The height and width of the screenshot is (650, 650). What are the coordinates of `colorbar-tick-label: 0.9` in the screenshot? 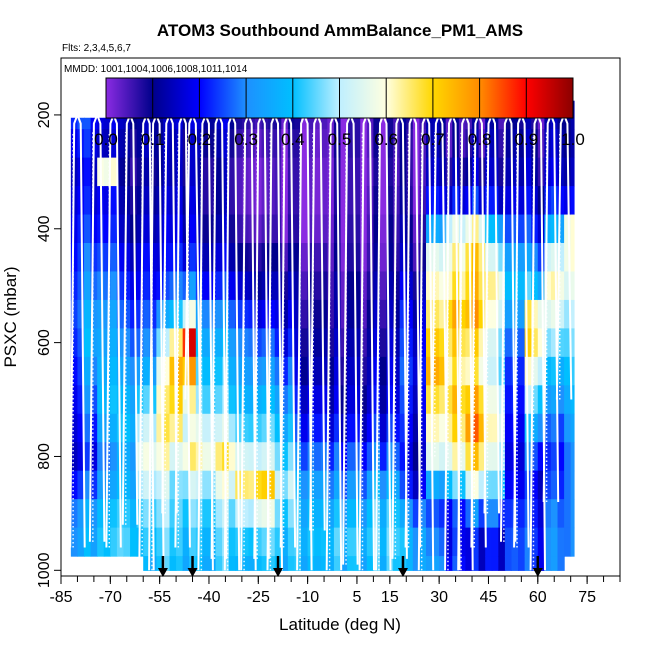 It's located at (526, 139).